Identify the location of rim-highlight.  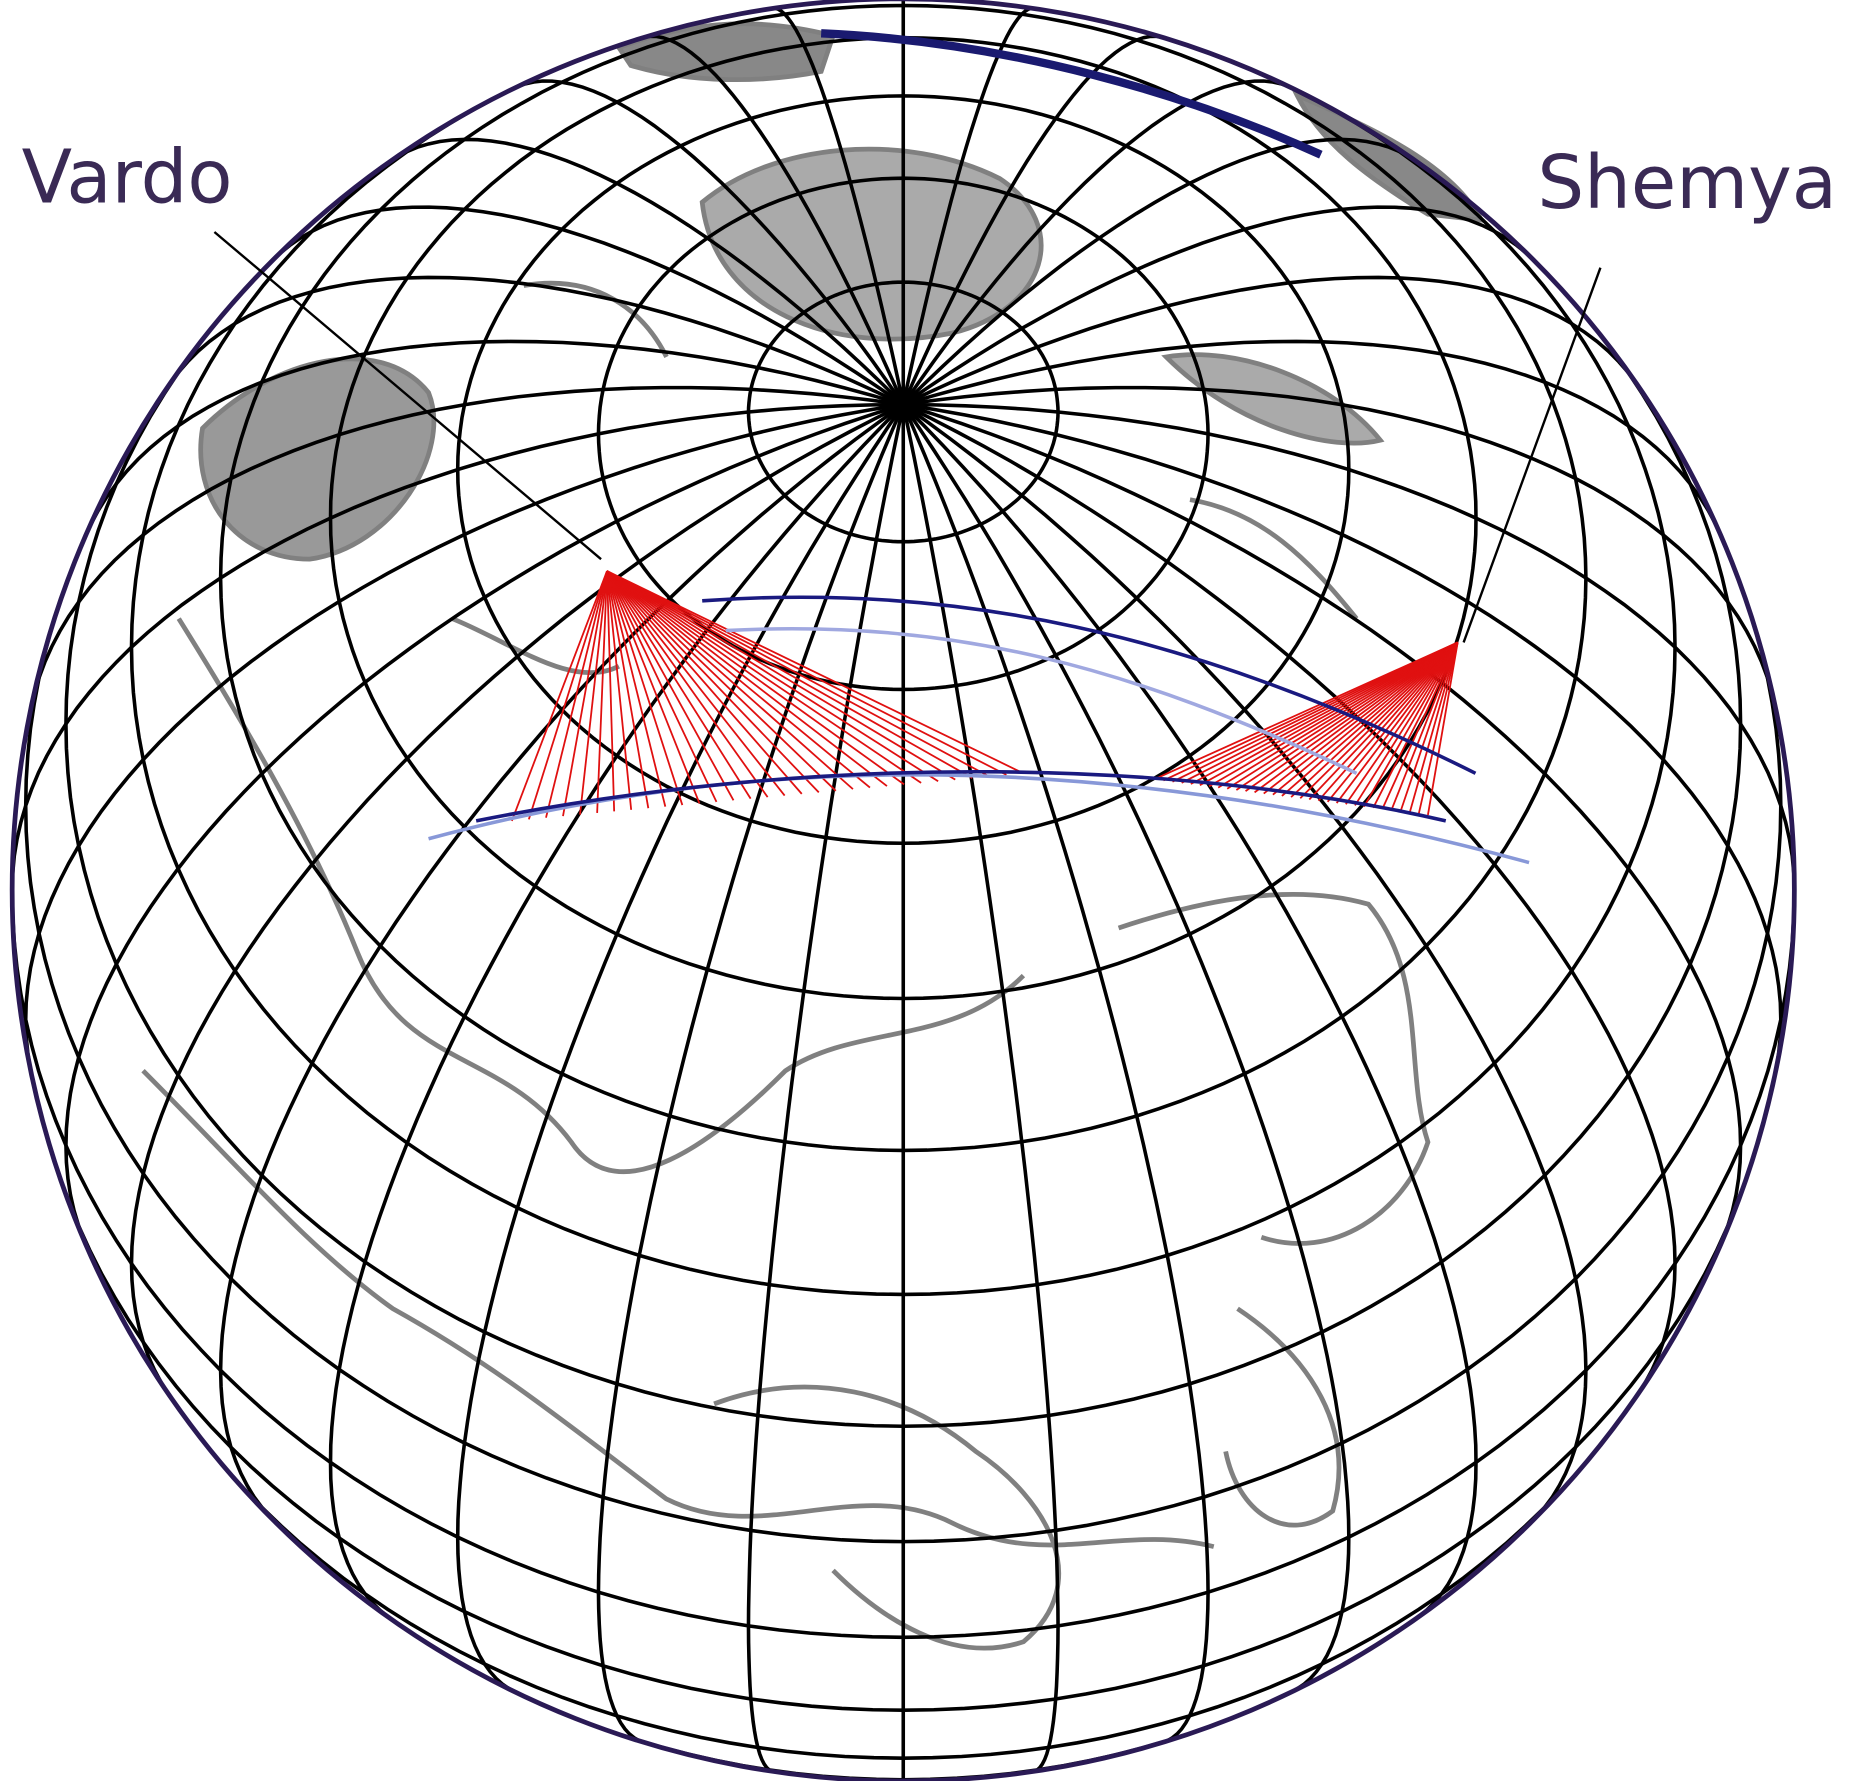
(1071, 94).